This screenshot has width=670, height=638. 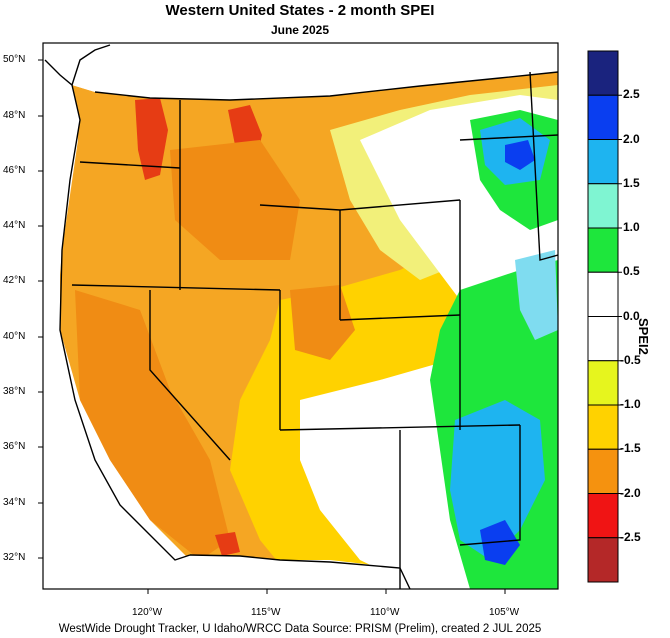 I want to click on colorbar-tick-label: -2.0, so click(x=630, y=492).